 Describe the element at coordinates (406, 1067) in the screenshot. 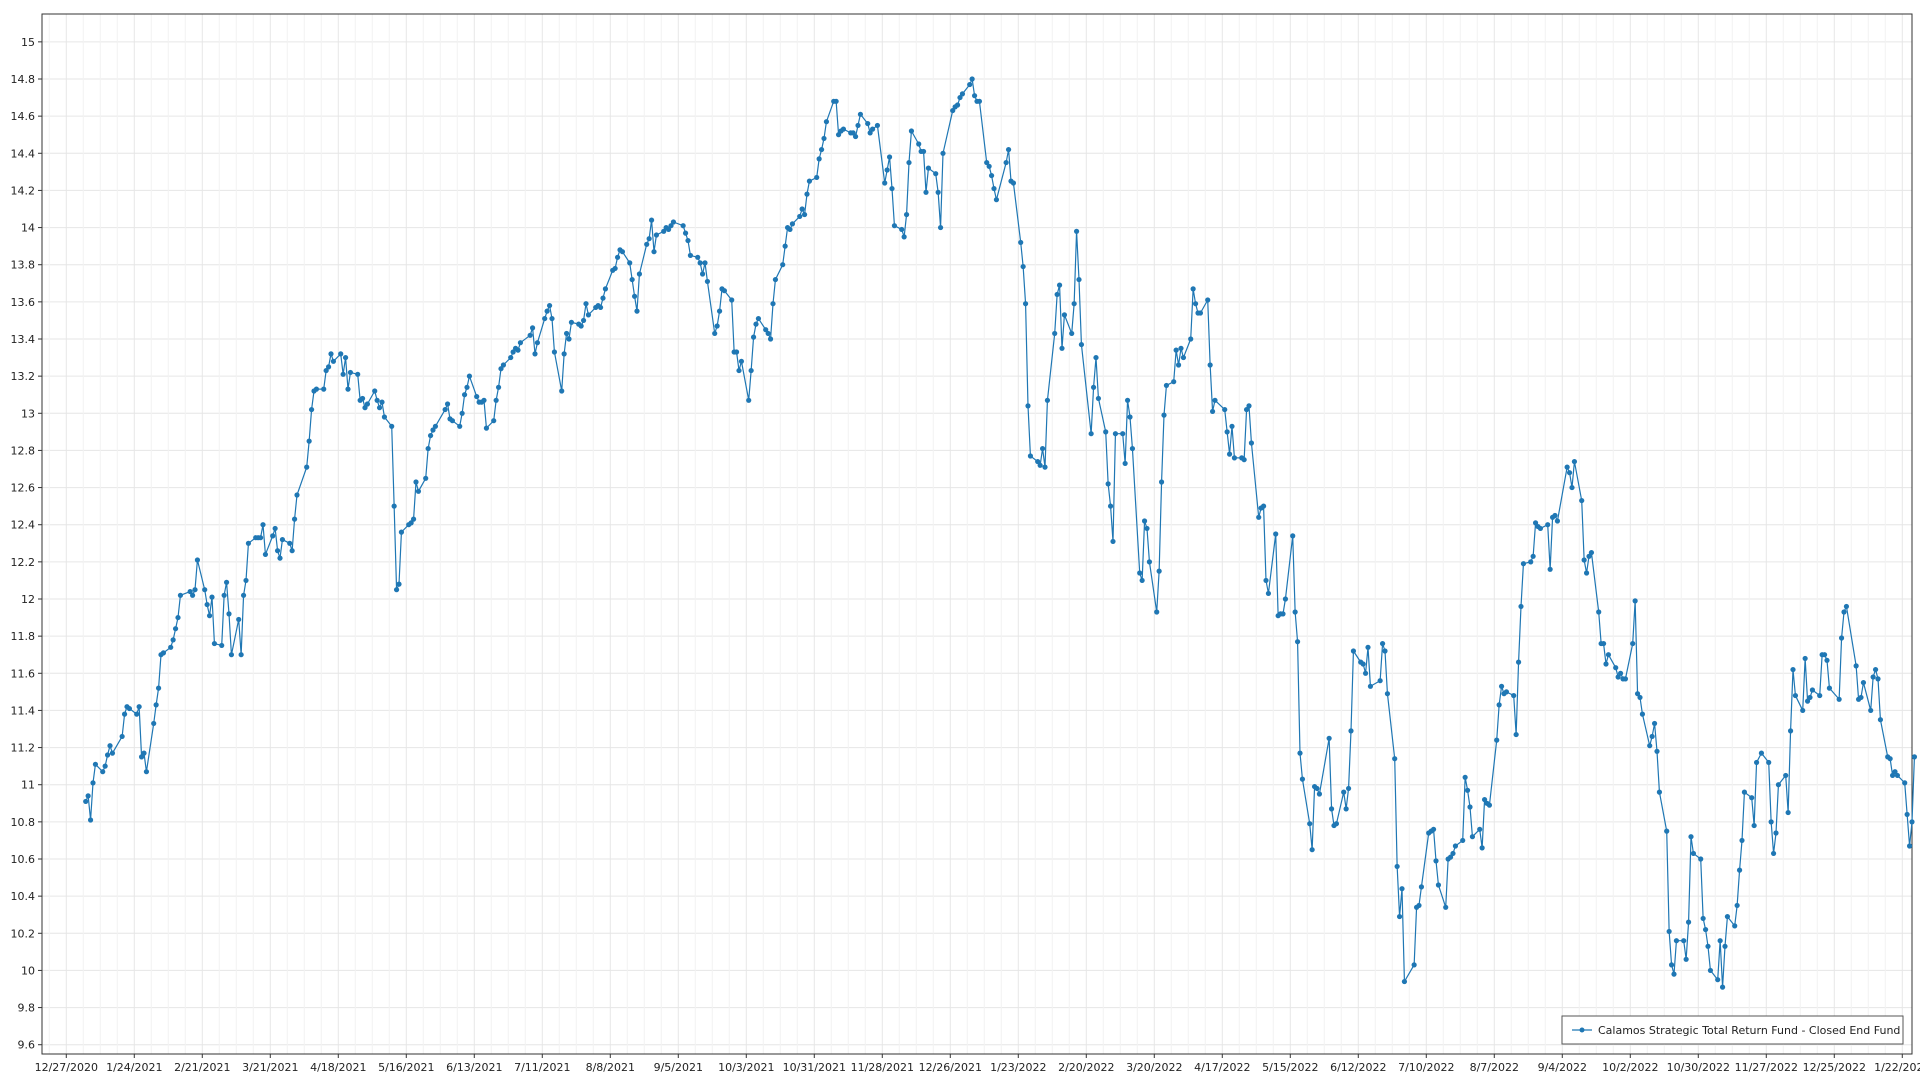

I see `x-tick-label: 5/16/2021` at that location.